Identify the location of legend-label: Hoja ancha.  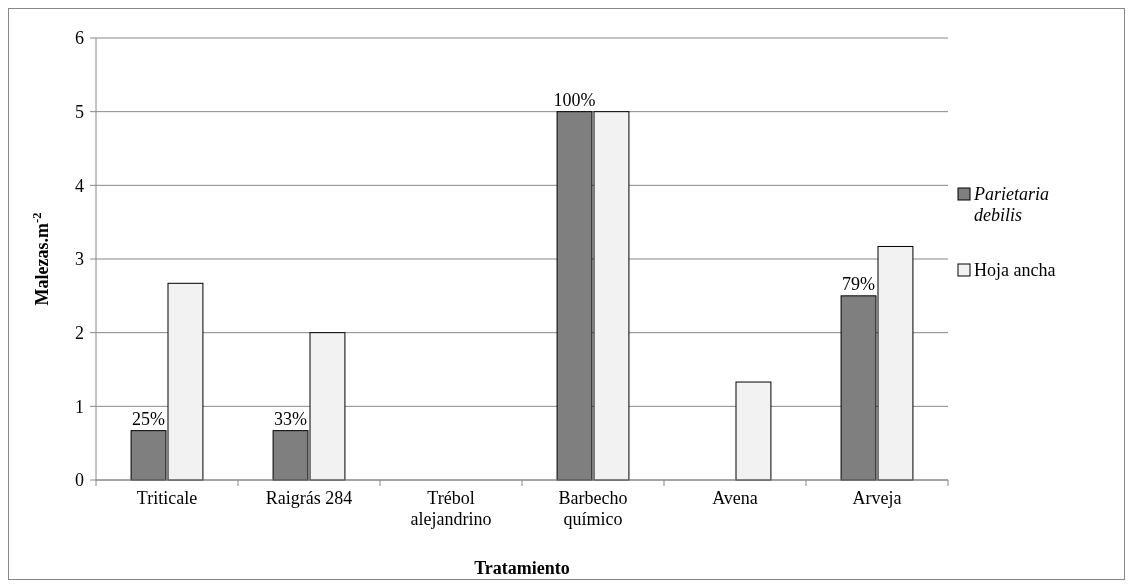
(1015, 270).